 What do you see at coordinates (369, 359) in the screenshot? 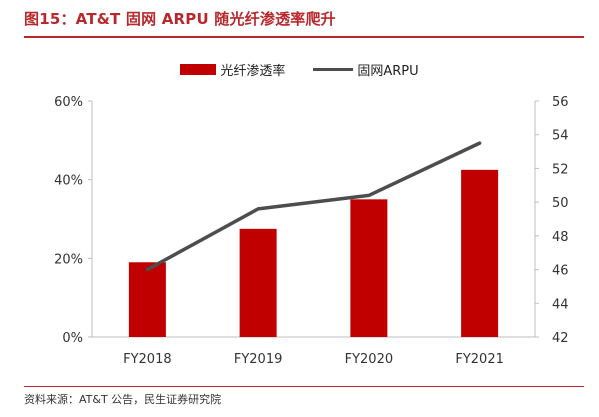
I see `x-tick-label: FY2020` at bounding box center [369, 359].